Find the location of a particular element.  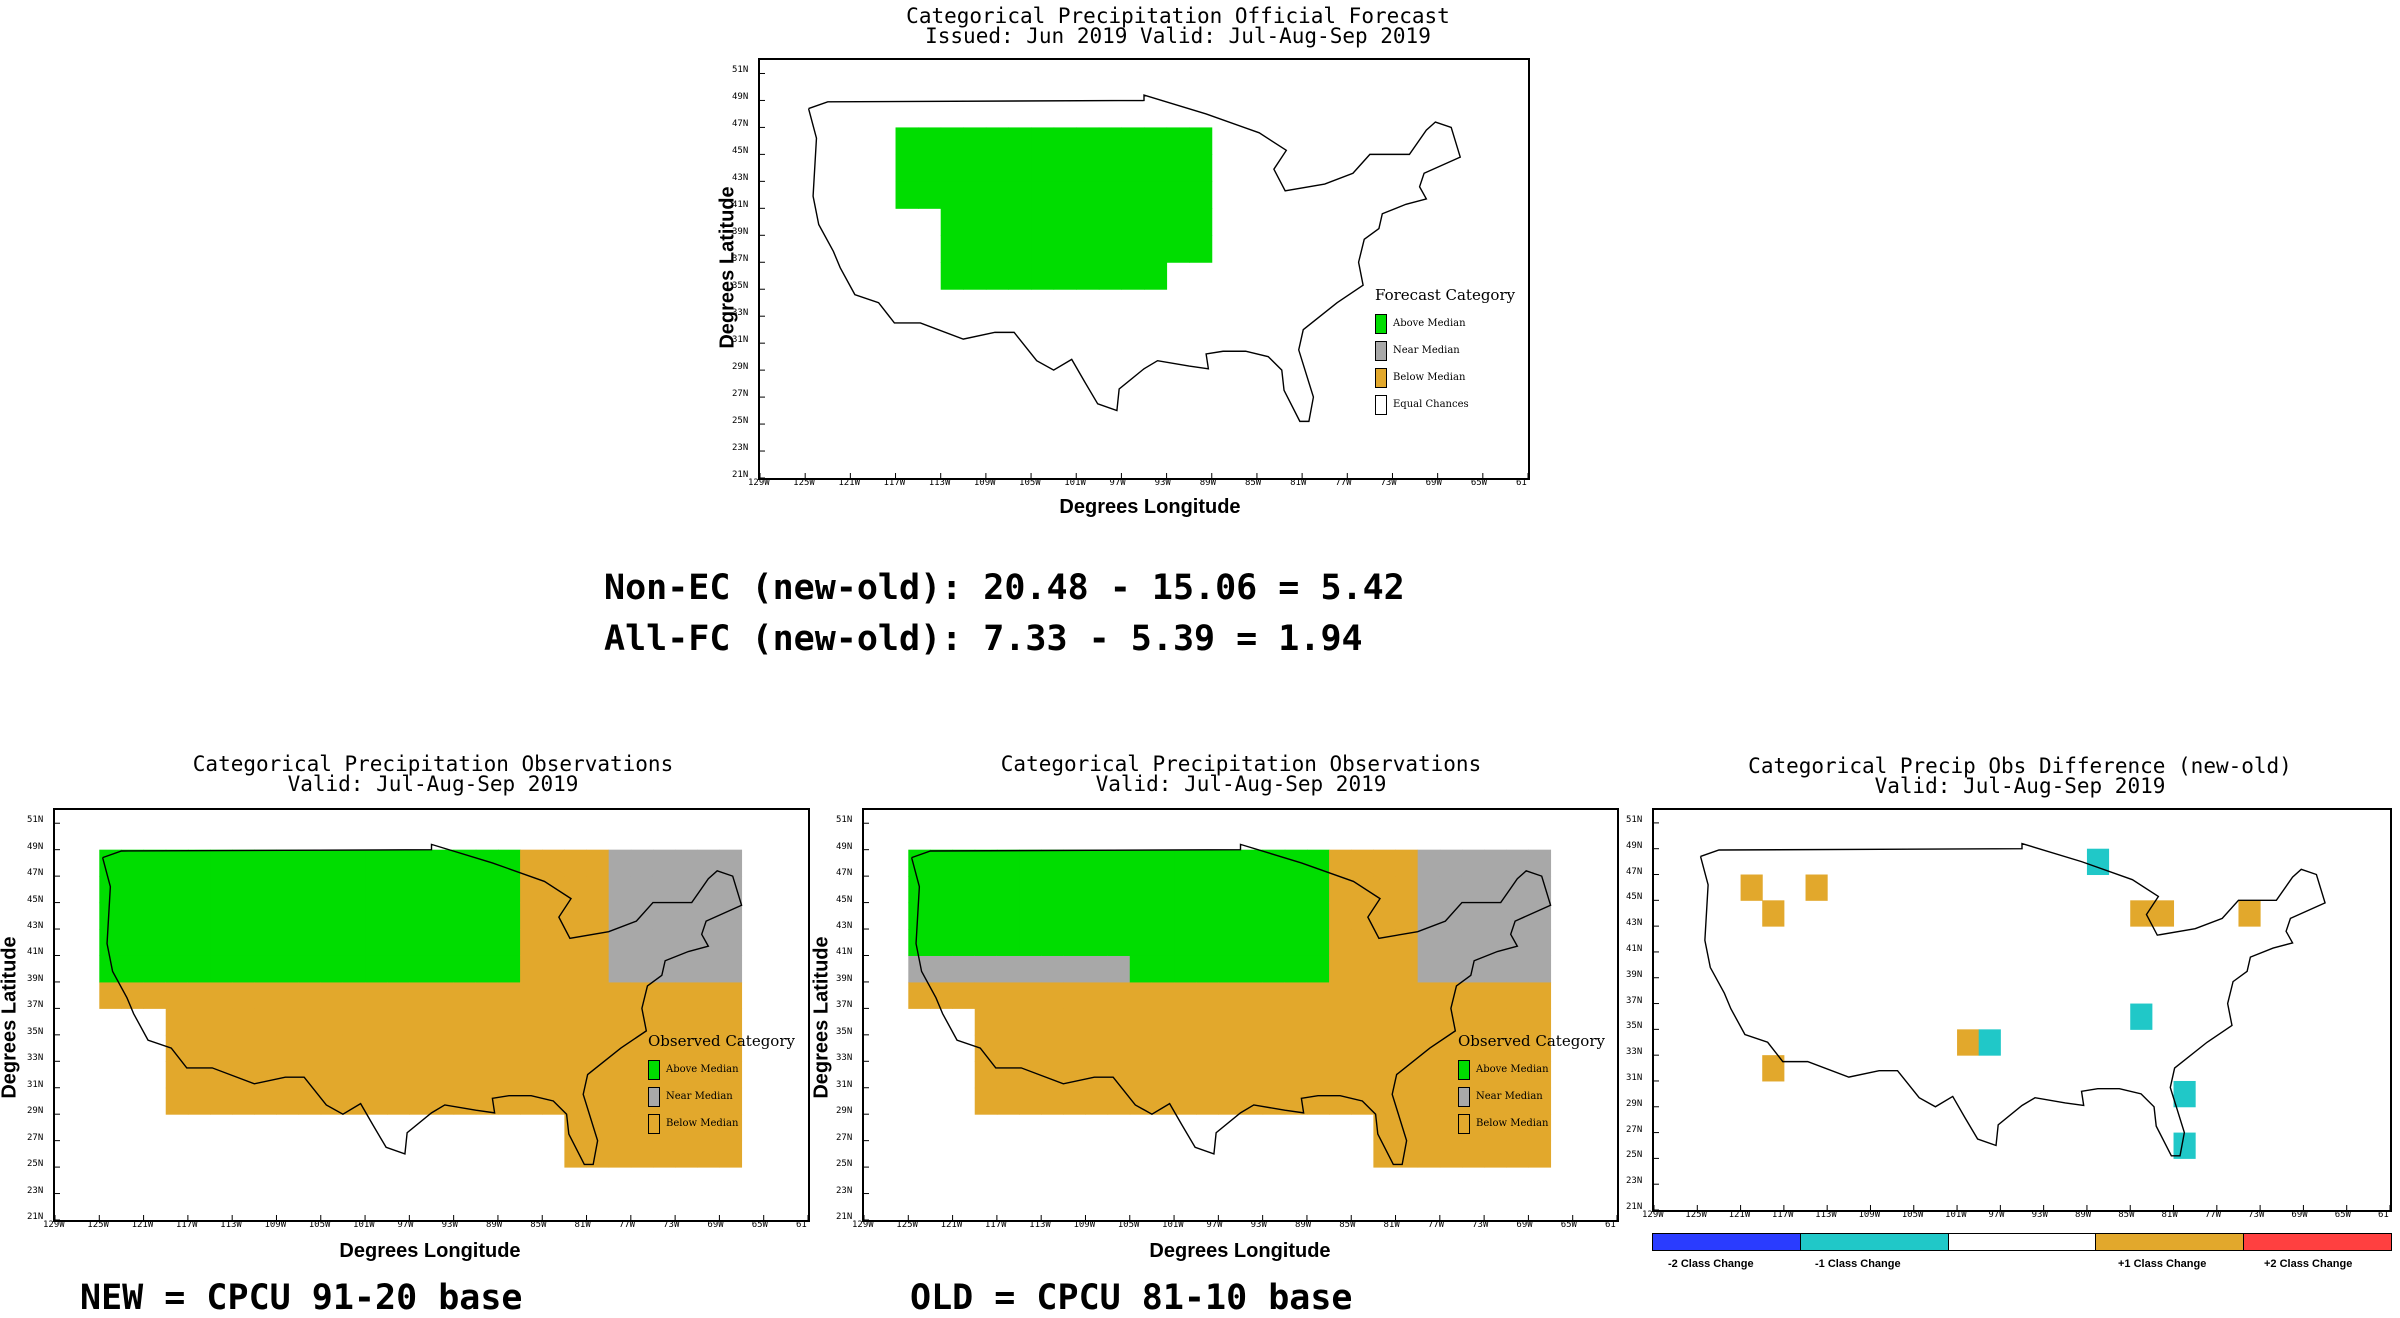

forecast-map is located at coordinates (1144, 269).